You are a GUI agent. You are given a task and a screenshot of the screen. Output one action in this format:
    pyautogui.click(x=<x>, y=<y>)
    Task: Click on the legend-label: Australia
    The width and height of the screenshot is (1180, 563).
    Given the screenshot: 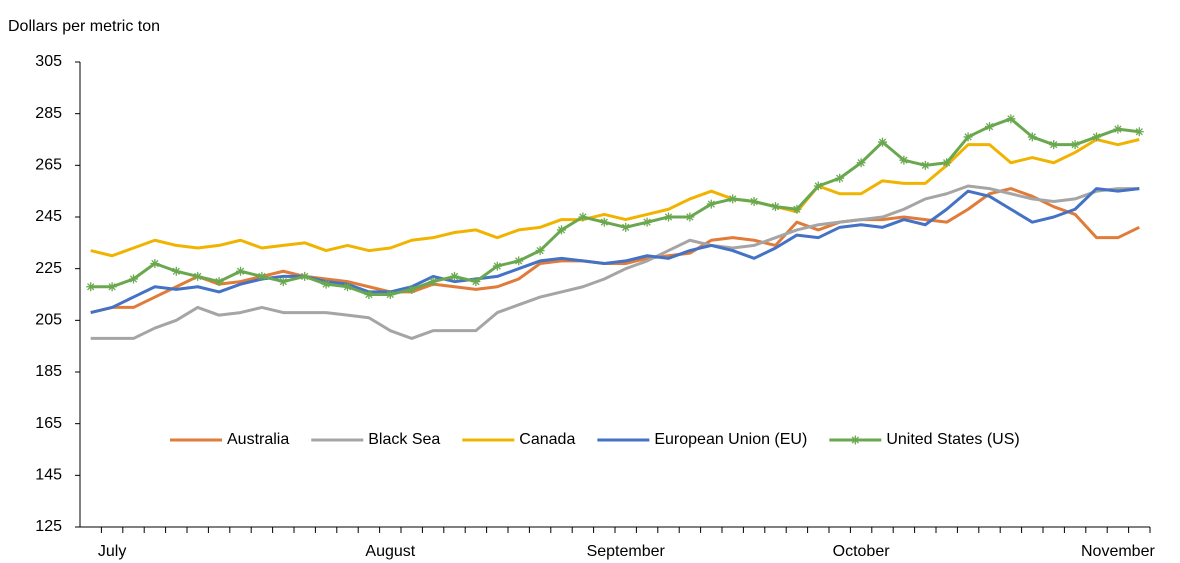 What is the action you would take?
    pyautogui.click(x=258, y=439)
    